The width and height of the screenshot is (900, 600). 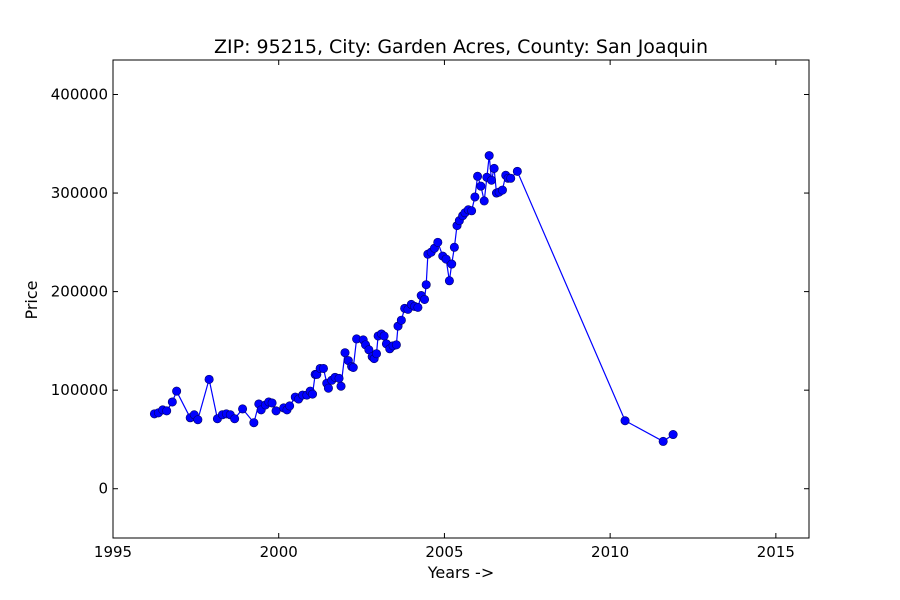 I want to click on y-tick-label: 400000, so click(x=79, y=94).